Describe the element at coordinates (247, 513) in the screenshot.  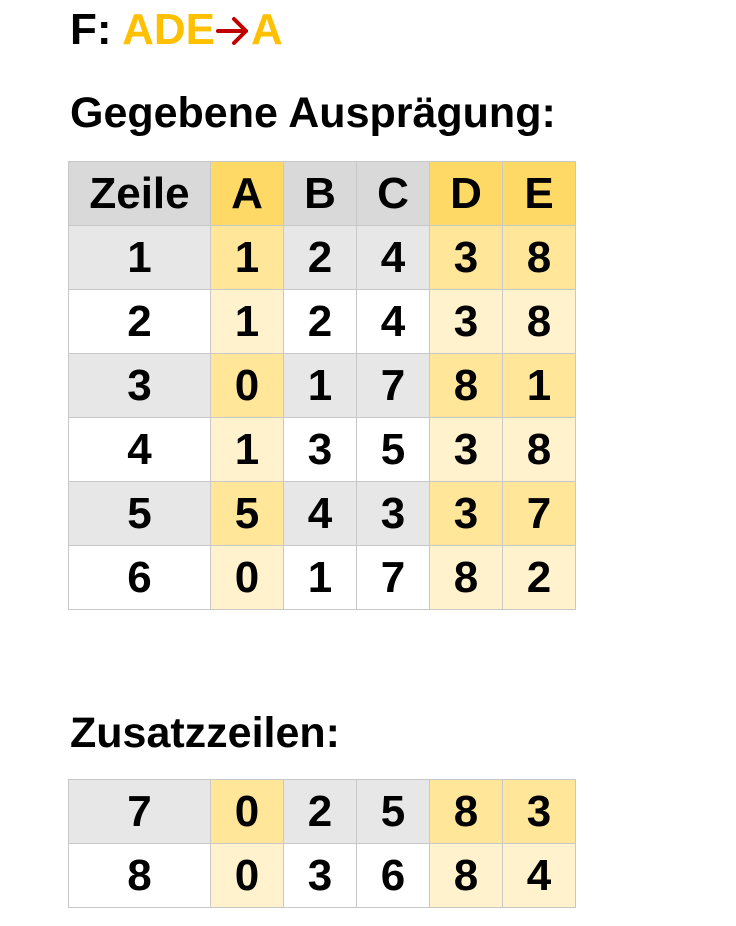
I see `value-cell-a: 5` at that location.